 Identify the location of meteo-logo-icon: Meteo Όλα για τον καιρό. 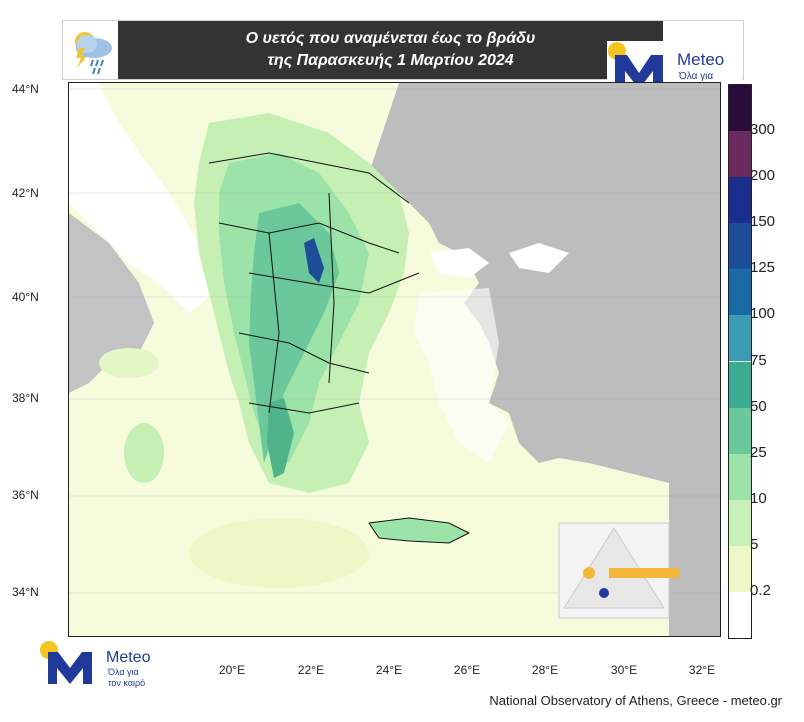
(95, 664).